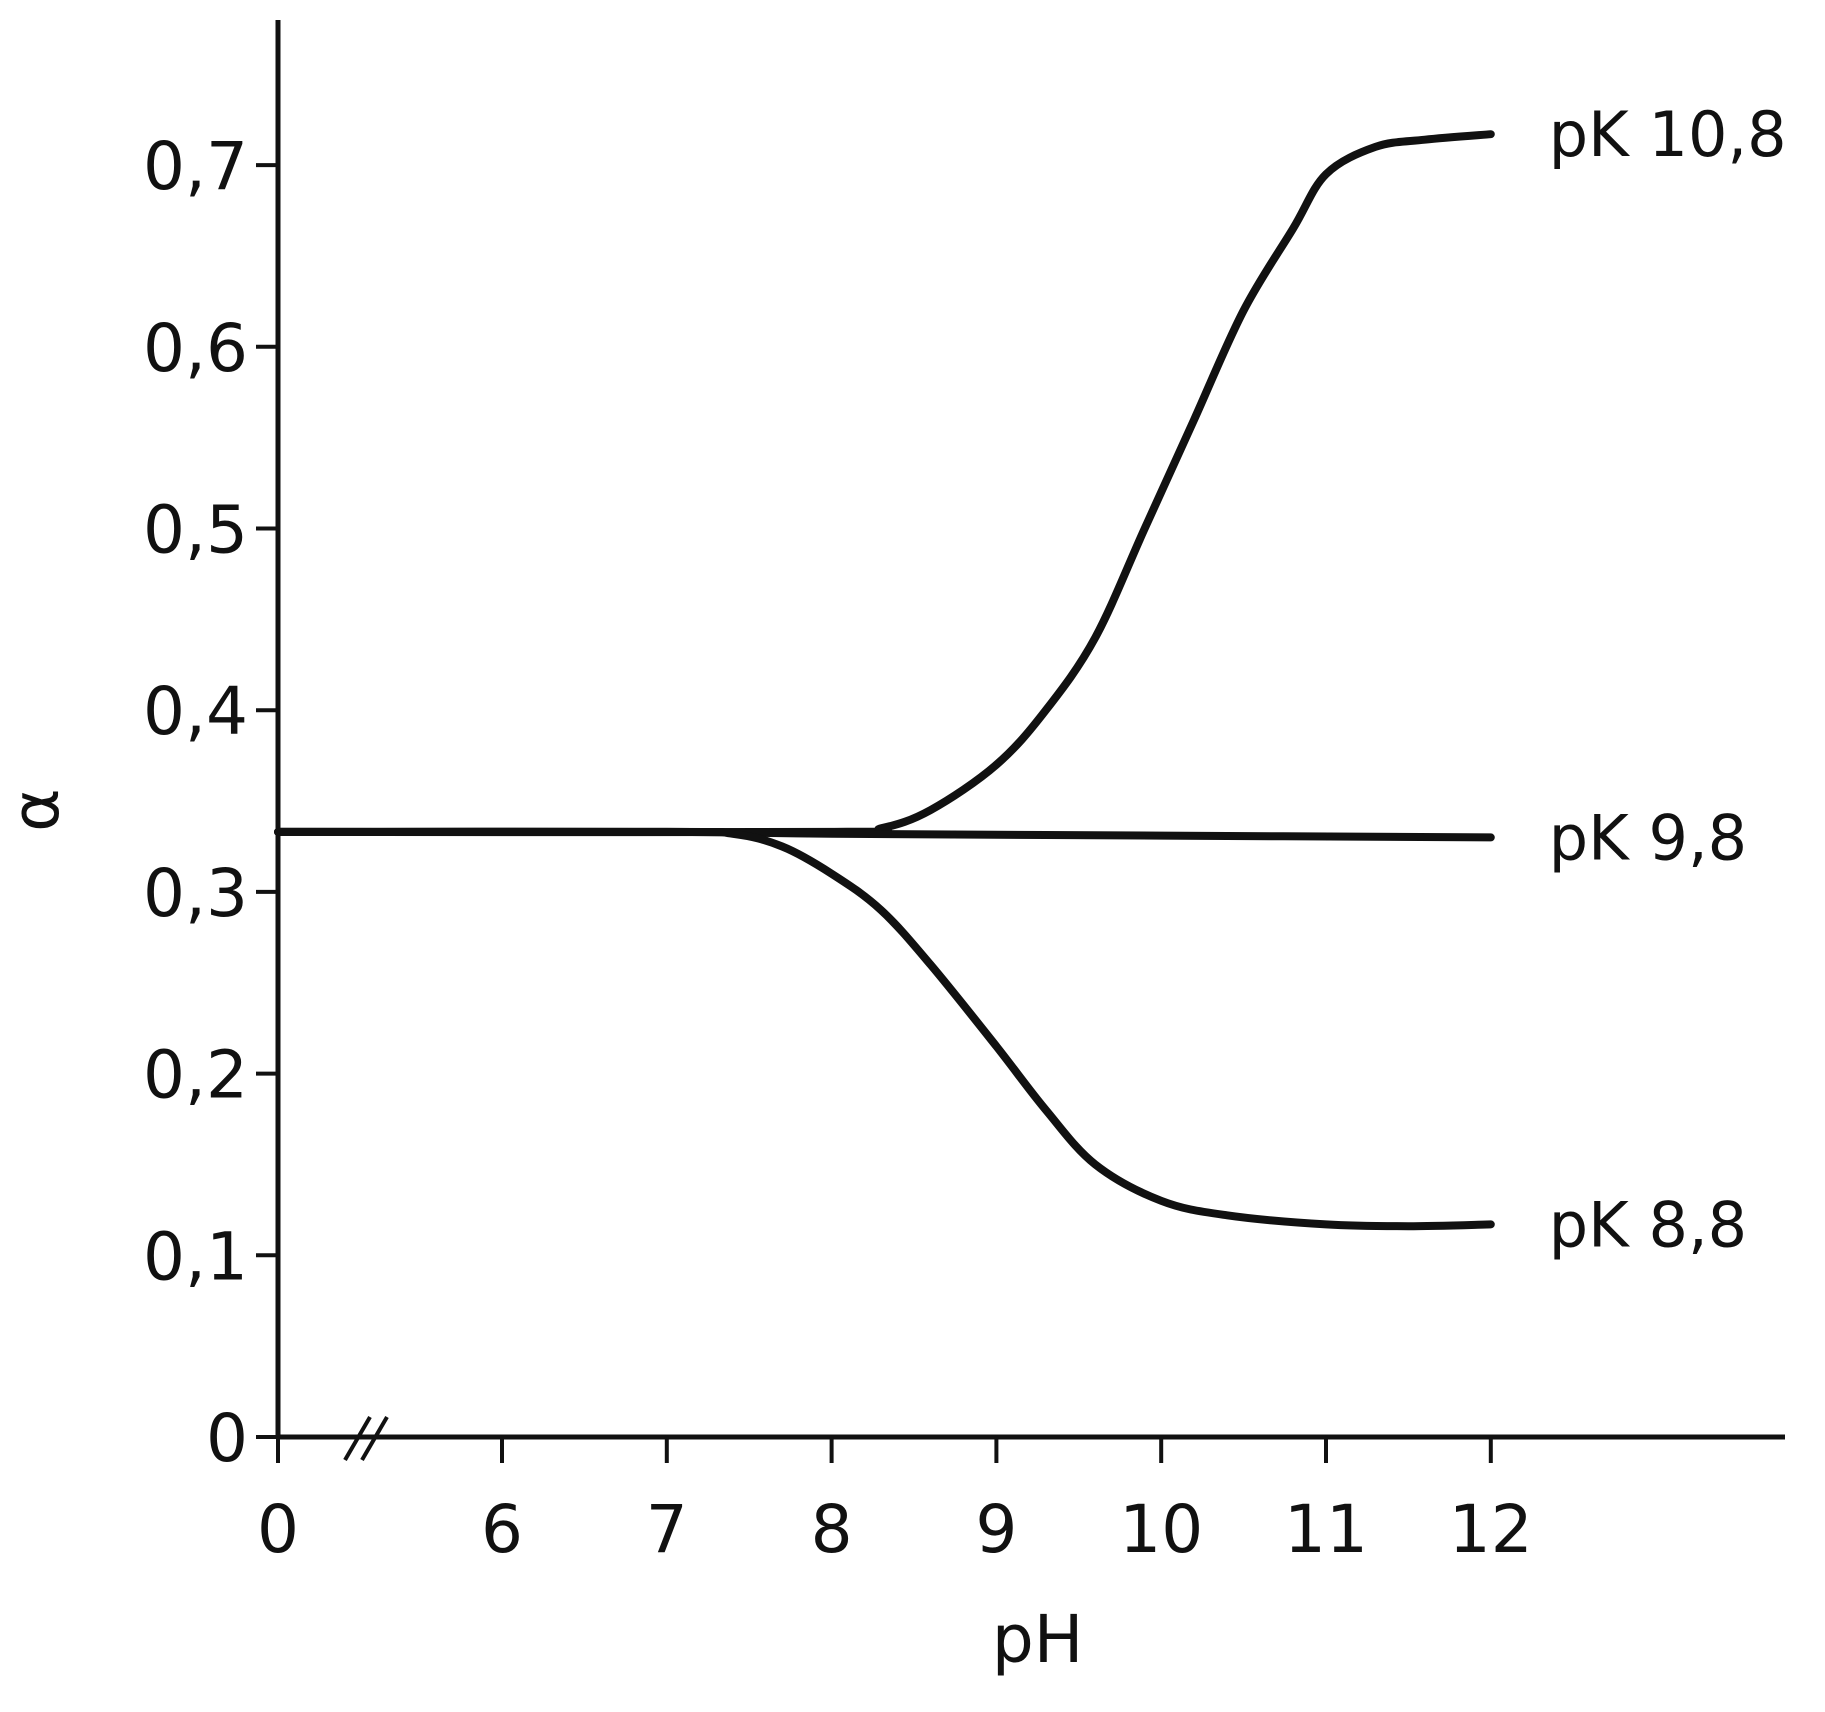  Describe the element at coordinates (1491, 1529) in the screenshot. I see `x-tick-label: 12` at that location.